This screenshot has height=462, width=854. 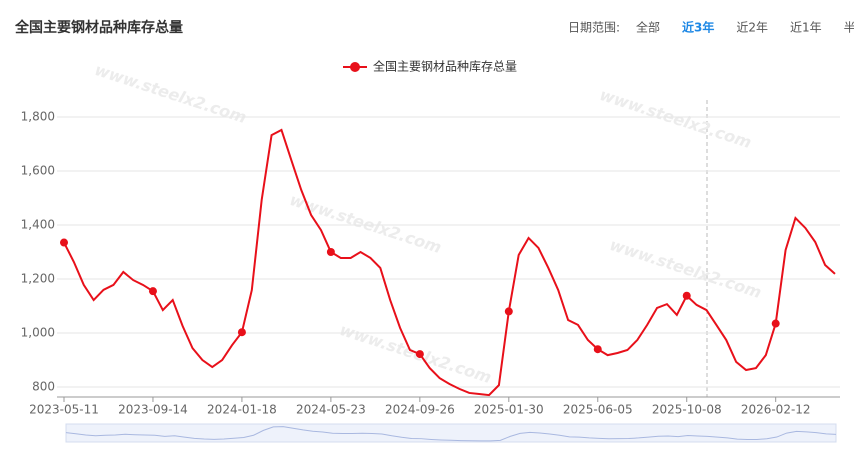 What do you see at coordinates (687, 410) in the screenshot?
I see `x-tick-label: 2025-10-08` at bounding box center [687, 410].